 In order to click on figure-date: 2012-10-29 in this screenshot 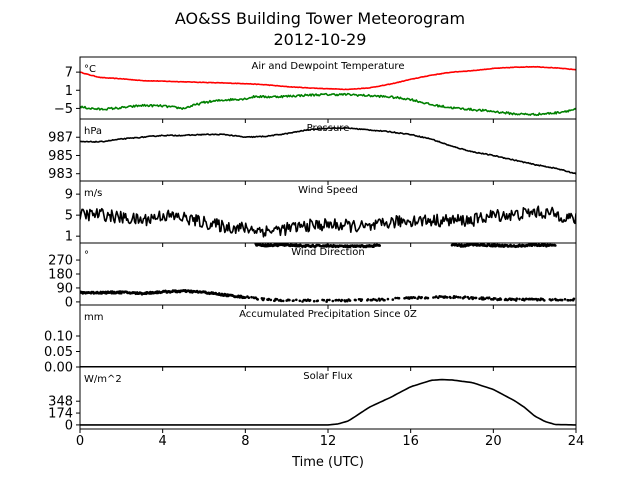, I will do `click(320, 39)`.